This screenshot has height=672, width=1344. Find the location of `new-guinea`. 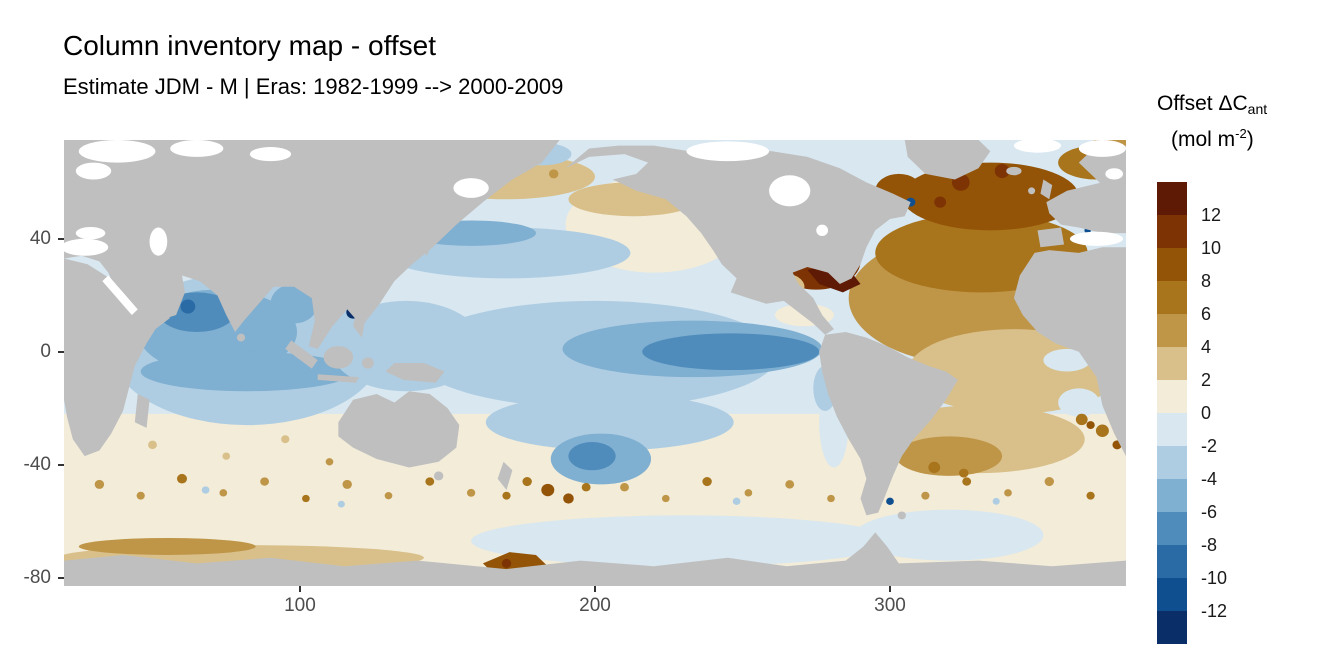

new-guinea is located at coordinates (415, 373).